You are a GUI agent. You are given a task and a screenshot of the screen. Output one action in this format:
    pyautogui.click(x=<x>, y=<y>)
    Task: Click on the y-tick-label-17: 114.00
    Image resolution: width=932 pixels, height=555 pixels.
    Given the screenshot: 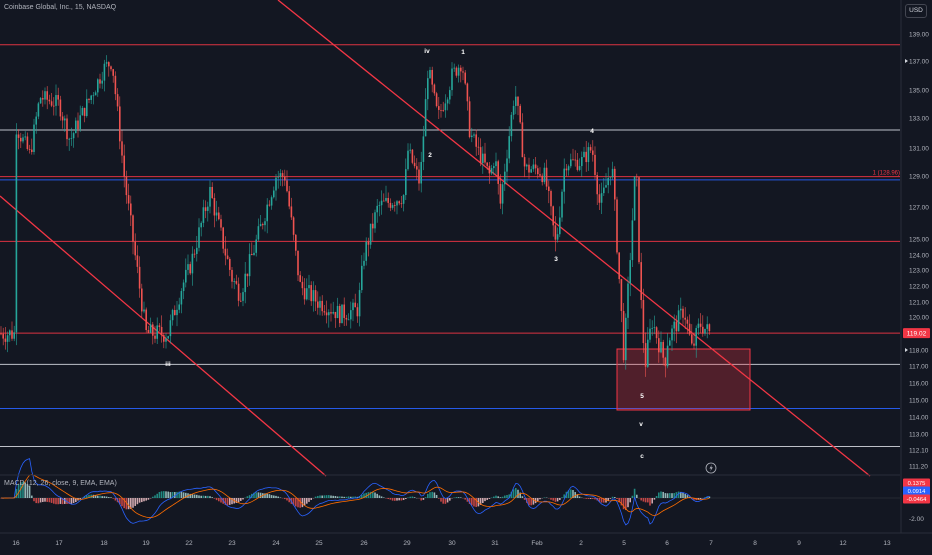 What is the action you would take?
    pyautogui.click(x=919, y=418)
    